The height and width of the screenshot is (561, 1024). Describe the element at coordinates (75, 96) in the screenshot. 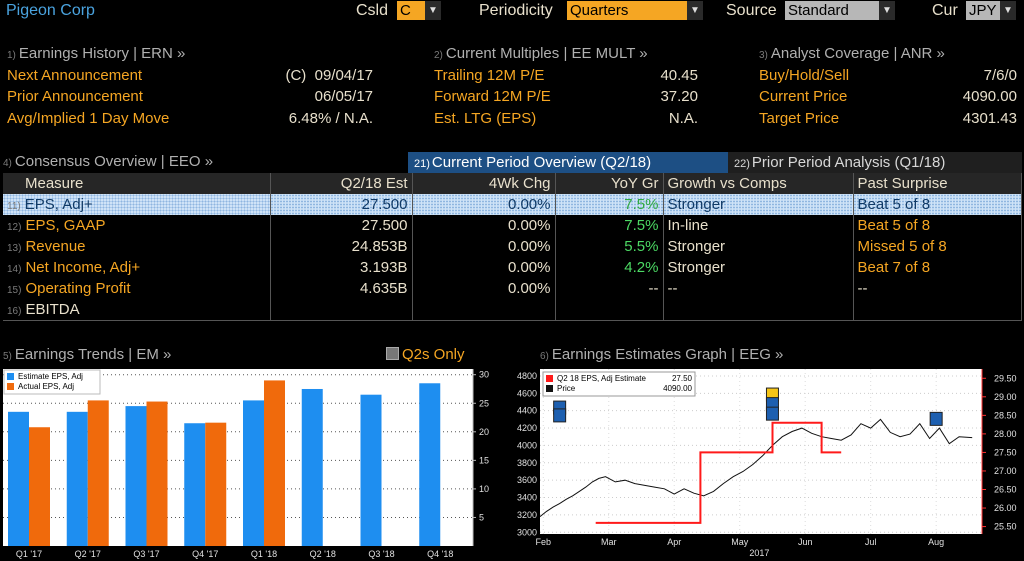

I see `prior-announcement-label: Prior Announcement` at that location.